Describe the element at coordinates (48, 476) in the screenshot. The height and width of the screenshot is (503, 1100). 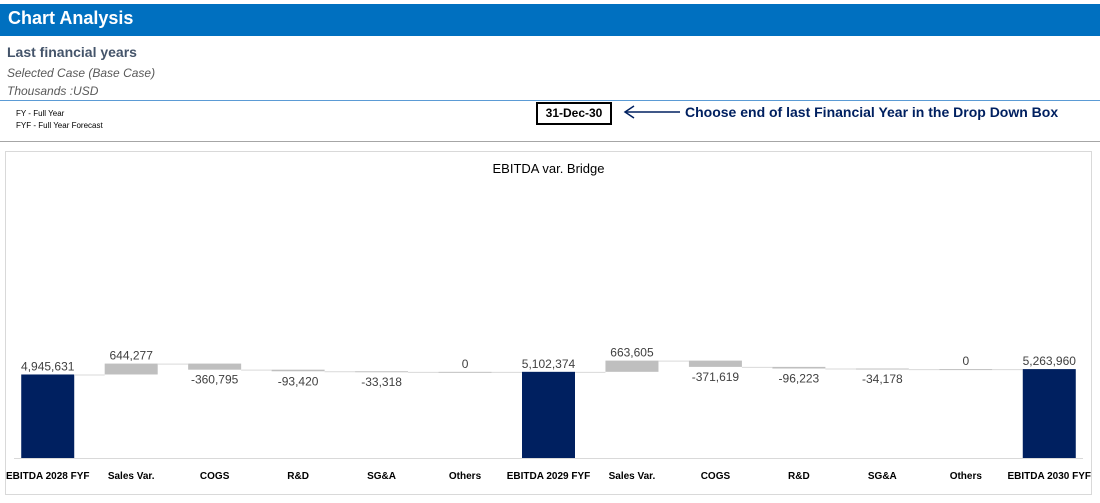
I see `category-label: EBITDA 2028 FYF` at that location.